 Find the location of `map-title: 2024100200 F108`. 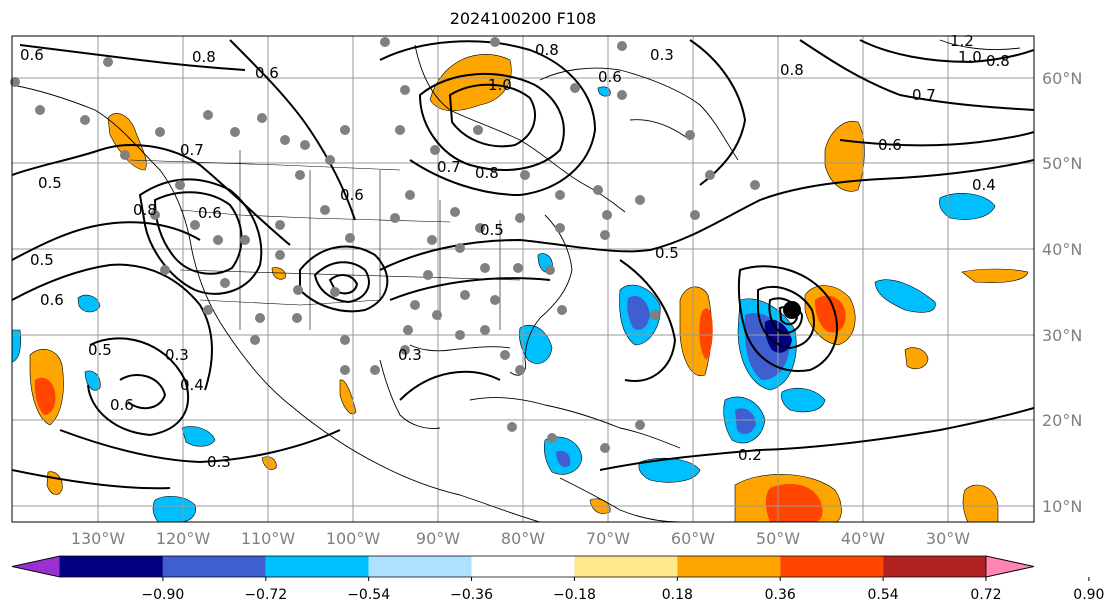

map-title: 2024100200 F108 is located at coordinates (523, 18).